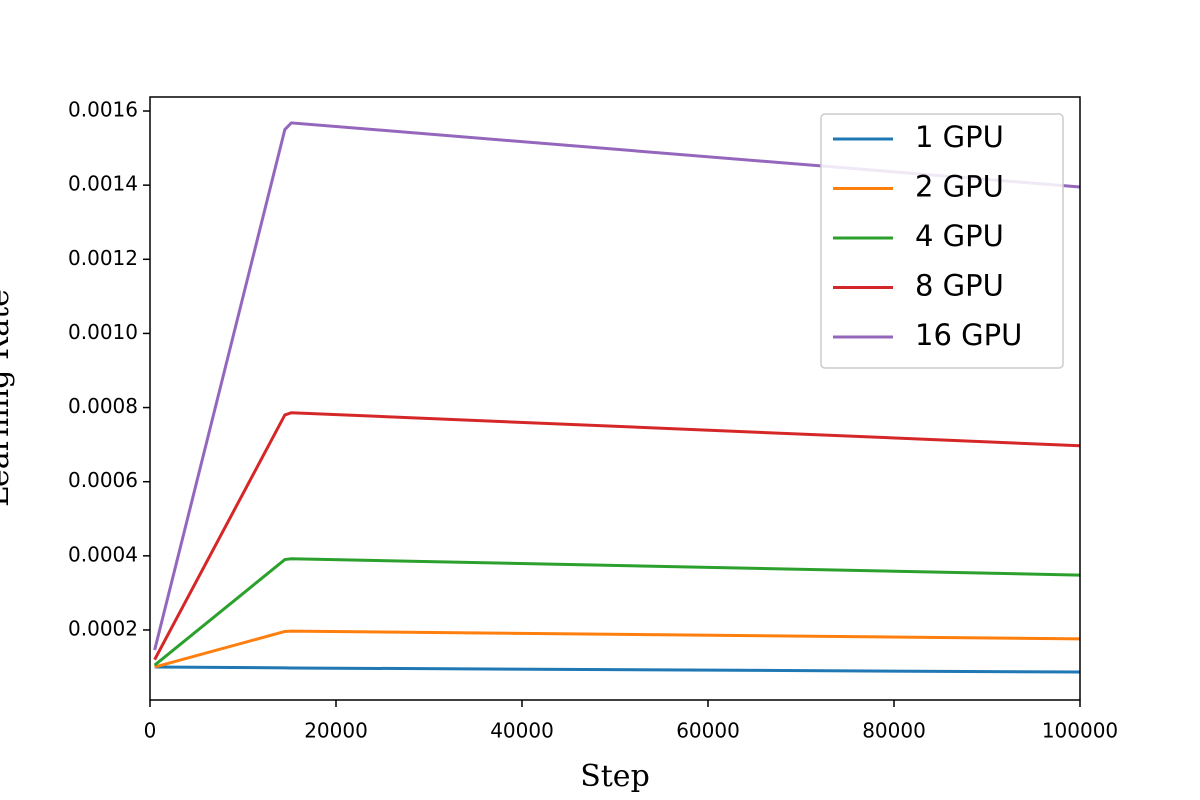  Describe the element at coordinates (103, 258) in the screenshot. I see `y-tick-label: 0.0012` at that location.